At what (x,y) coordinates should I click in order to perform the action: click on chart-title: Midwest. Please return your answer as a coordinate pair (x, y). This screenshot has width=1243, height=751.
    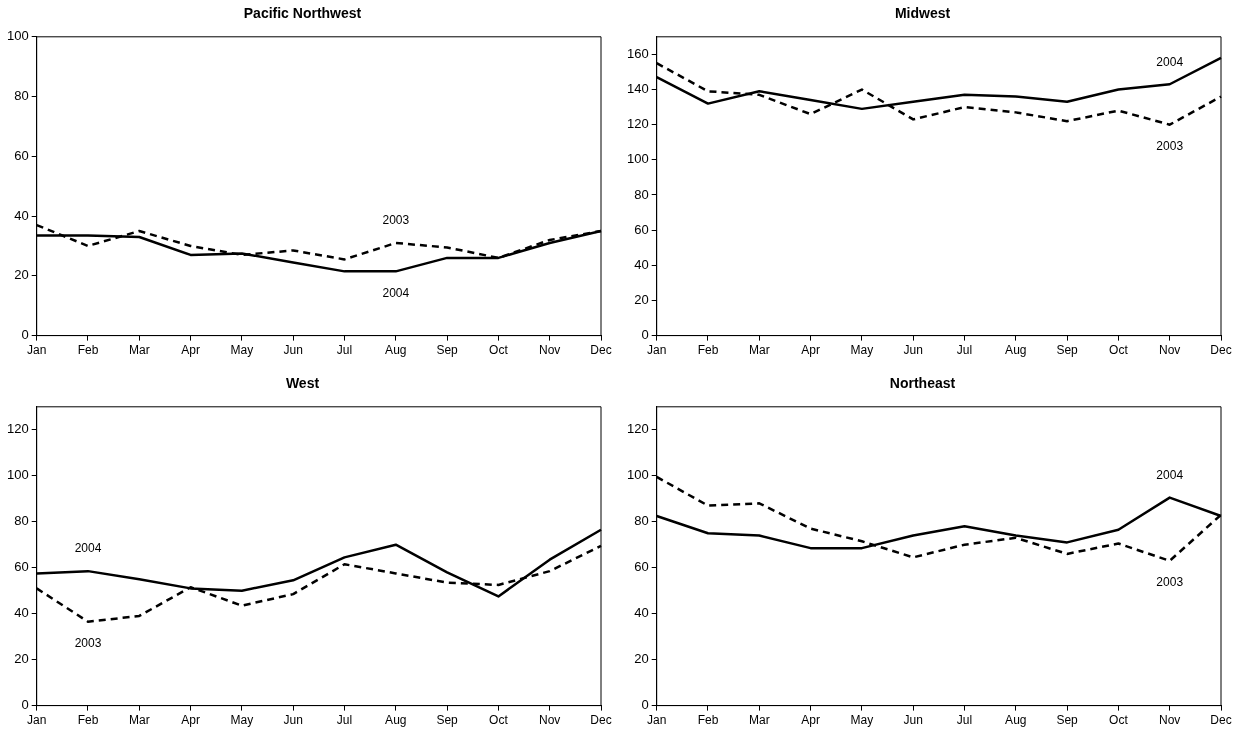
    Looking at the image, I should click on (922, 13).